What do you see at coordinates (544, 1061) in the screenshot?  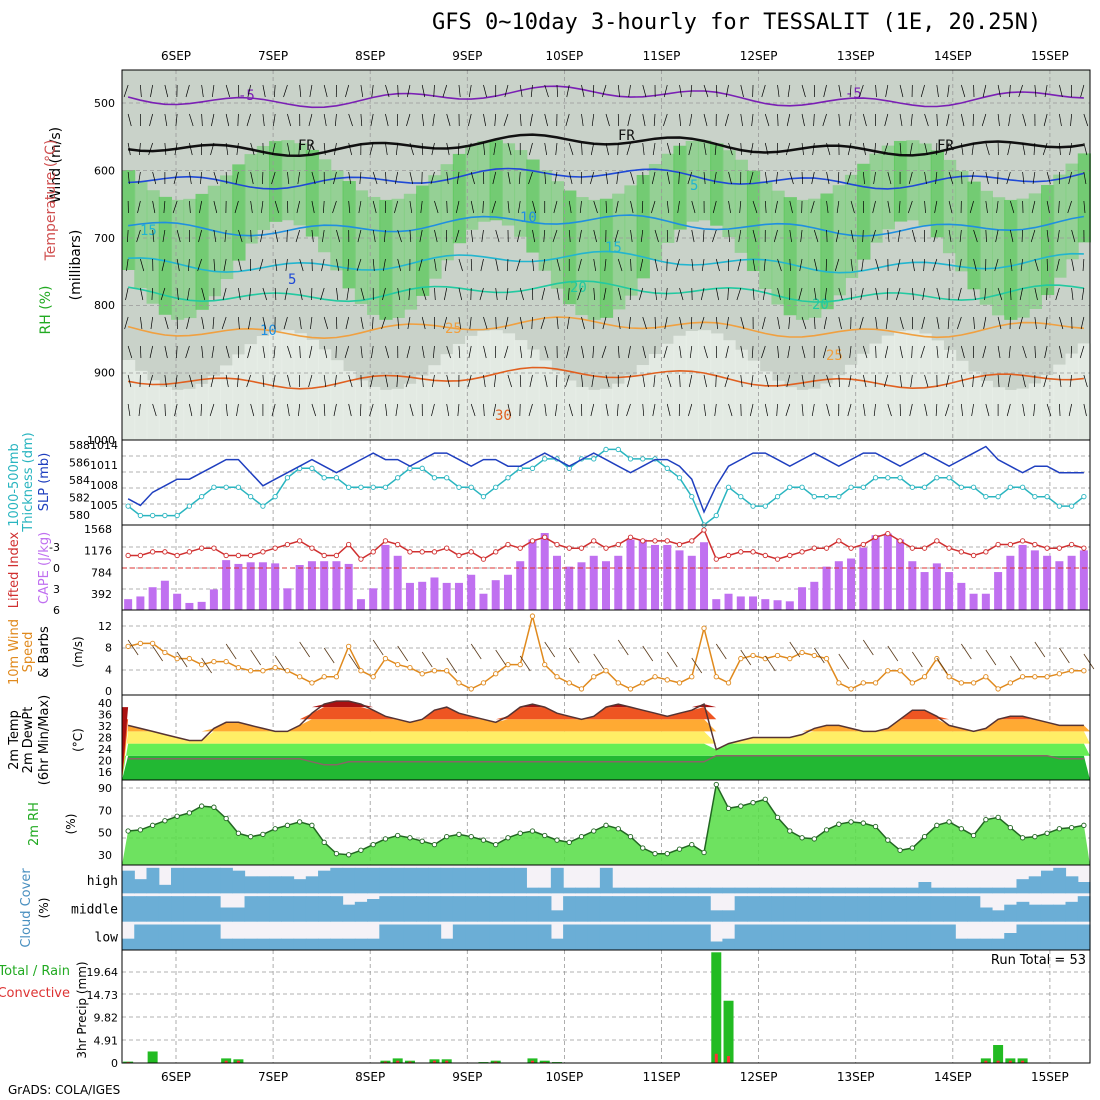 I see `precip-bar` at bounding box center [544, 1061].